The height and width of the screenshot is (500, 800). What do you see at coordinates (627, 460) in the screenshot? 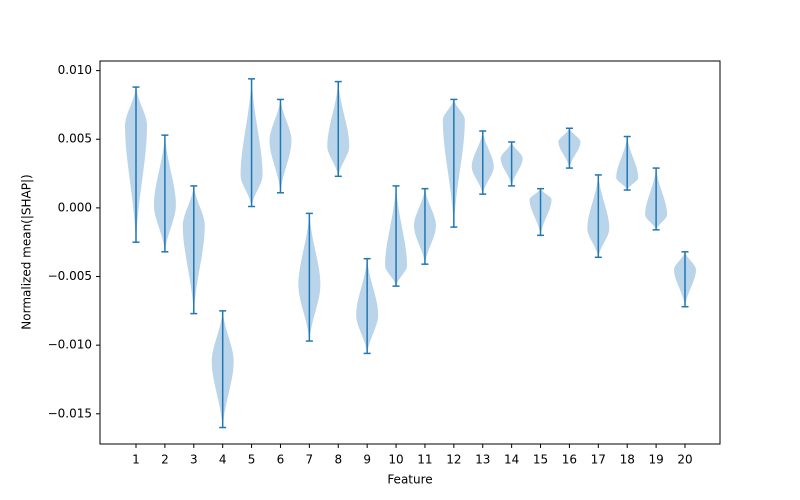
I see `x-tick-label: 18` at bounding box center [627, 460].